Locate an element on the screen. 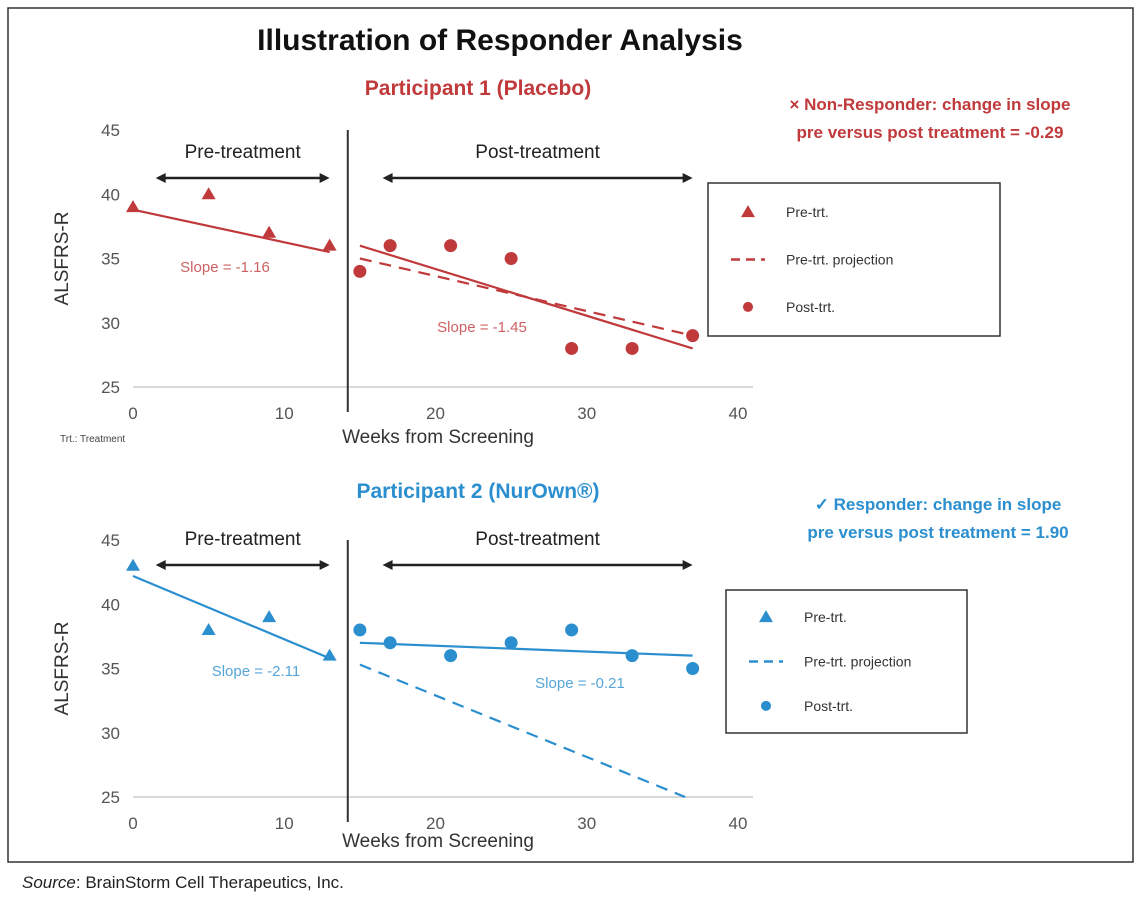 This screenshot has width=1140, height=902. source-label: Source is located at coordinates (49, 882).